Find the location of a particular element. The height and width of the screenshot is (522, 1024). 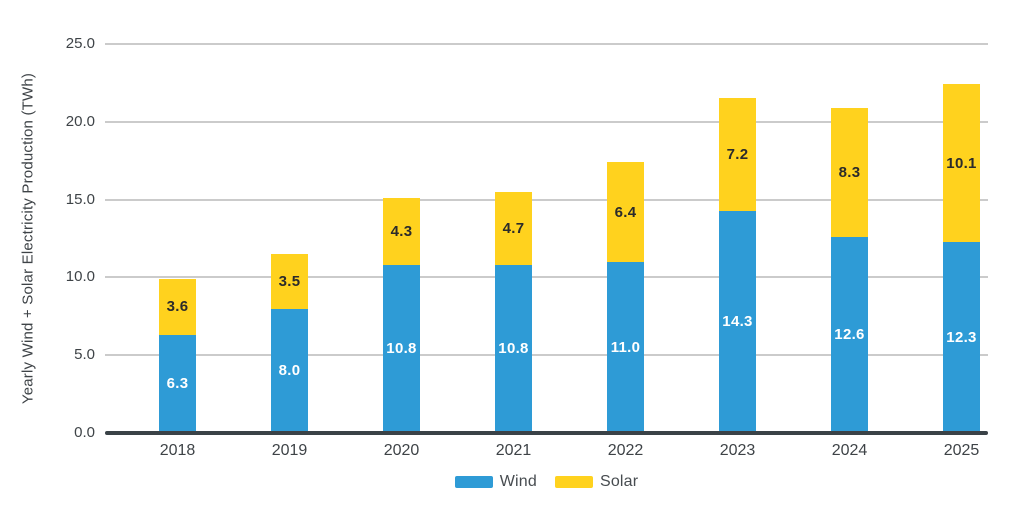

value-label-solar-2023: 7.2 is located at coordinates (737, 154).